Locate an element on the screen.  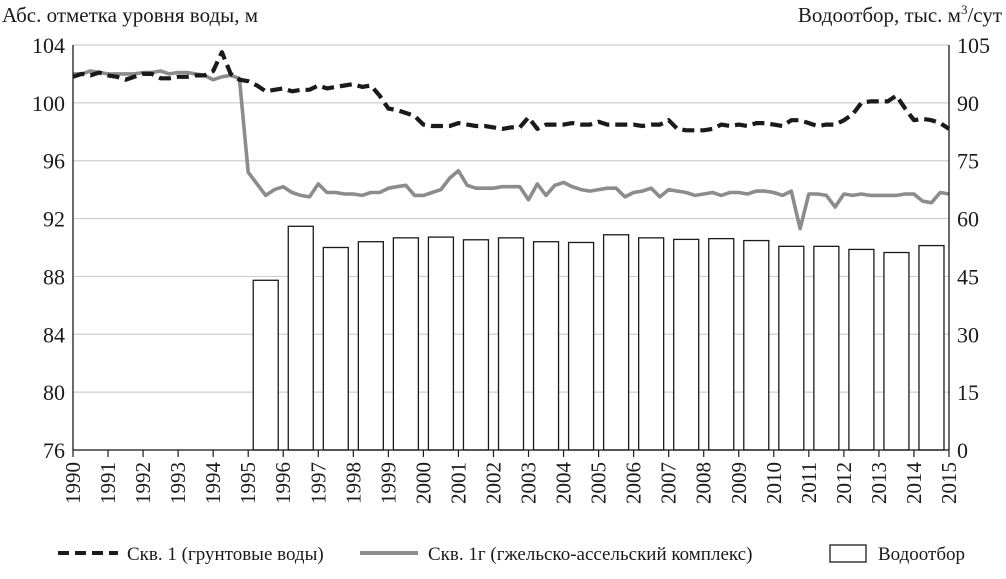
x-tick-label: 2006 is located at coordinates (634, 483).